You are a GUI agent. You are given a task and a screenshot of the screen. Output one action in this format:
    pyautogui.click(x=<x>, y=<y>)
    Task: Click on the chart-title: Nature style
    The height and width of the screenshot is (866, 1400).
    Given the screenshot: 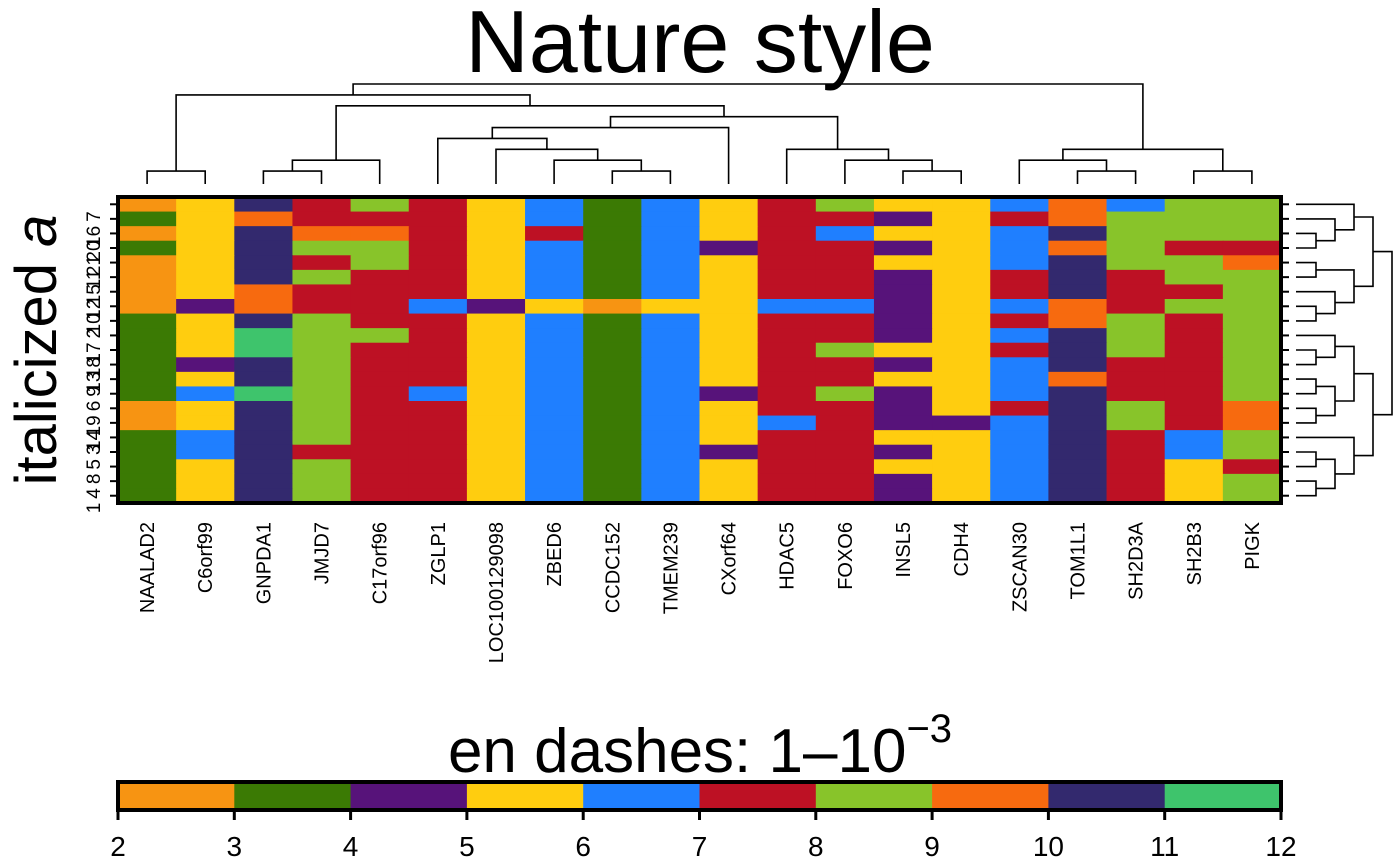 What is the action you would take?
    pyautogui.click(x=700, y=45)
    